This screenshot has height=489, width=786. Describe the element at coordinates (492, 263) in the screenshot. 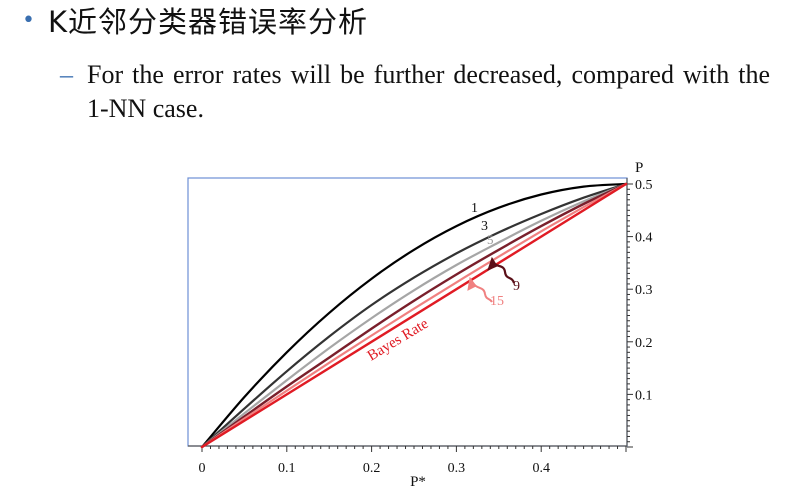

I see `series-9-arrowhead` at that location.